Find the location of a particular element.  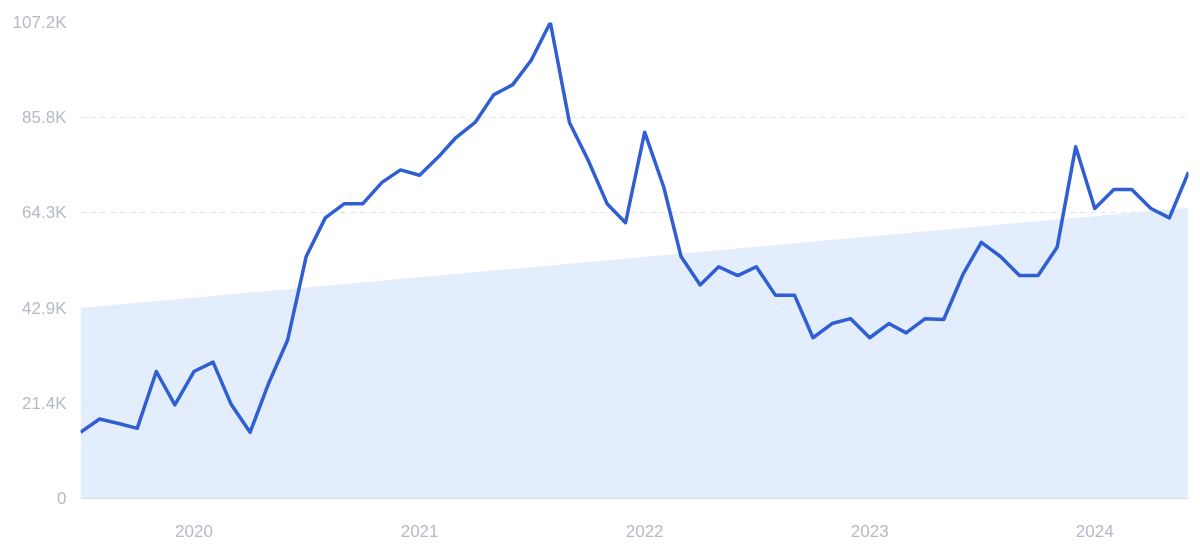

x-tick-label: 2024 is located at coordinates (1094, 531).